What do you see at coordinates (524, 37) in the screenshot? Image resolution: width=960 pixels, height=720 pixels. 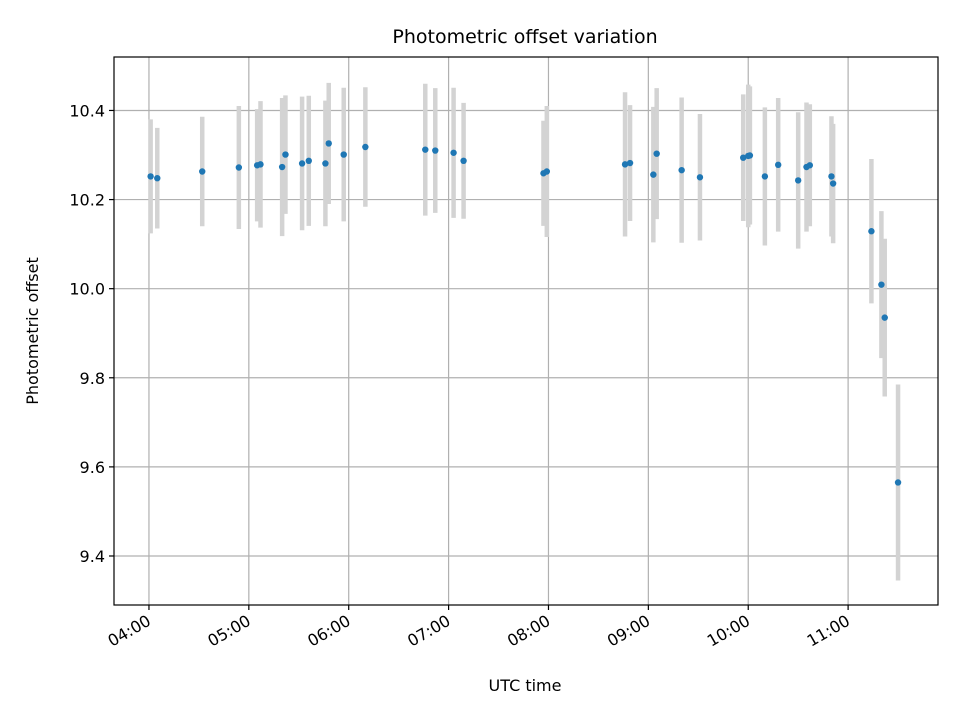 I see `chart-title: Photometric offset variation` at bounding box center [524, 37].